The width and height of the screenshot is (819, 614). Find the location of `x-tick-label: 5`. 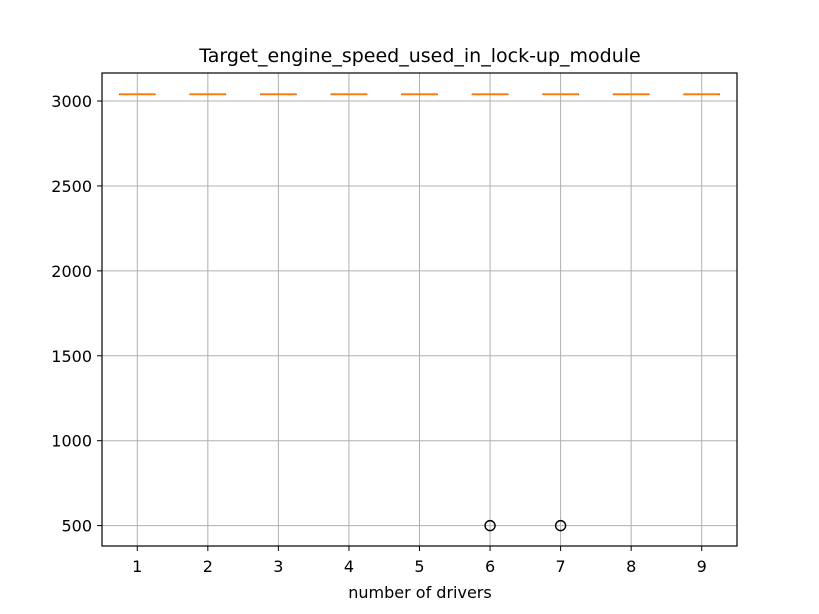

x-tick-label: 5 is located at coordinates (419, 566).